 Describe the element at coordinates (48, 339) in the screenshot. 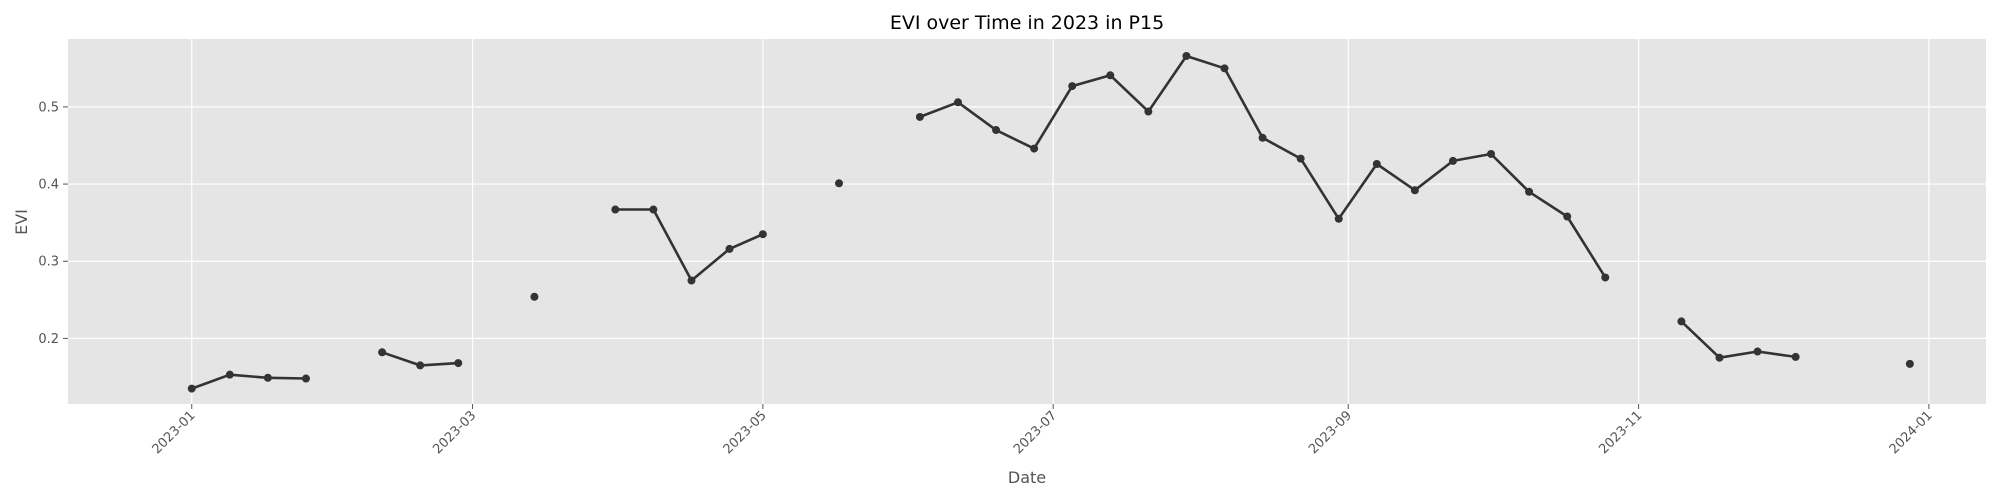

I see `y-tick-label: 0.2` at that location.